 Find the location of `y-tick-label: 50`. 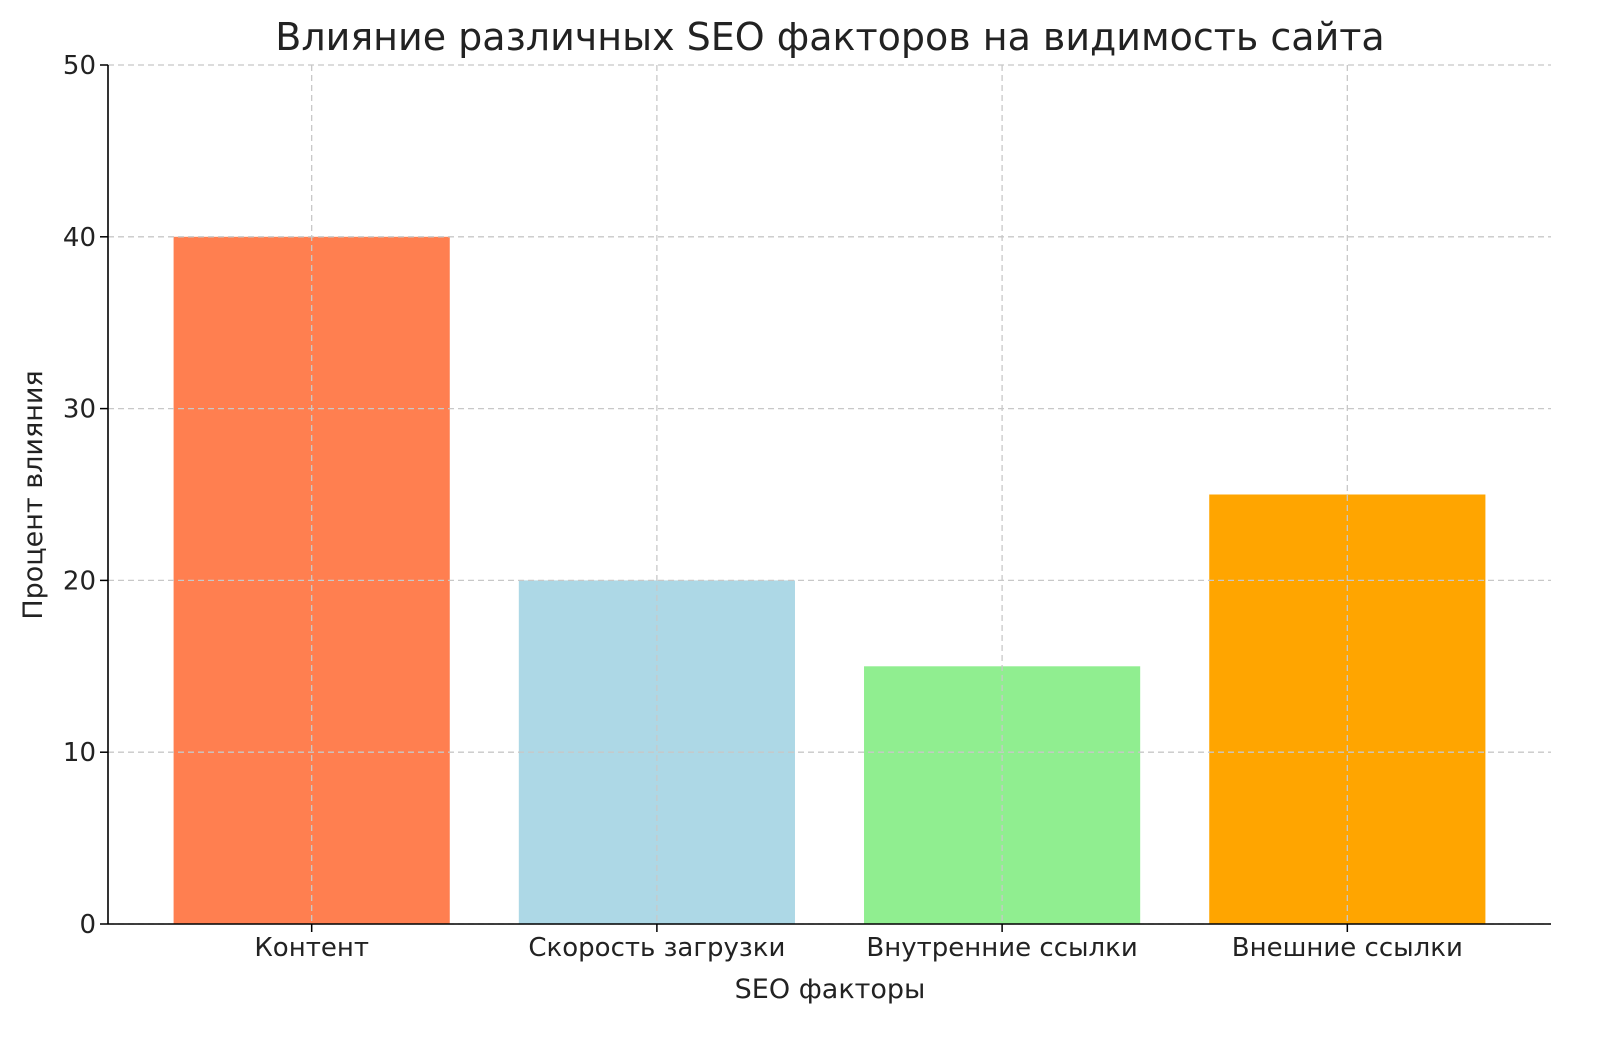

y-tick-label: 50 is located at coordinates (79, 66).